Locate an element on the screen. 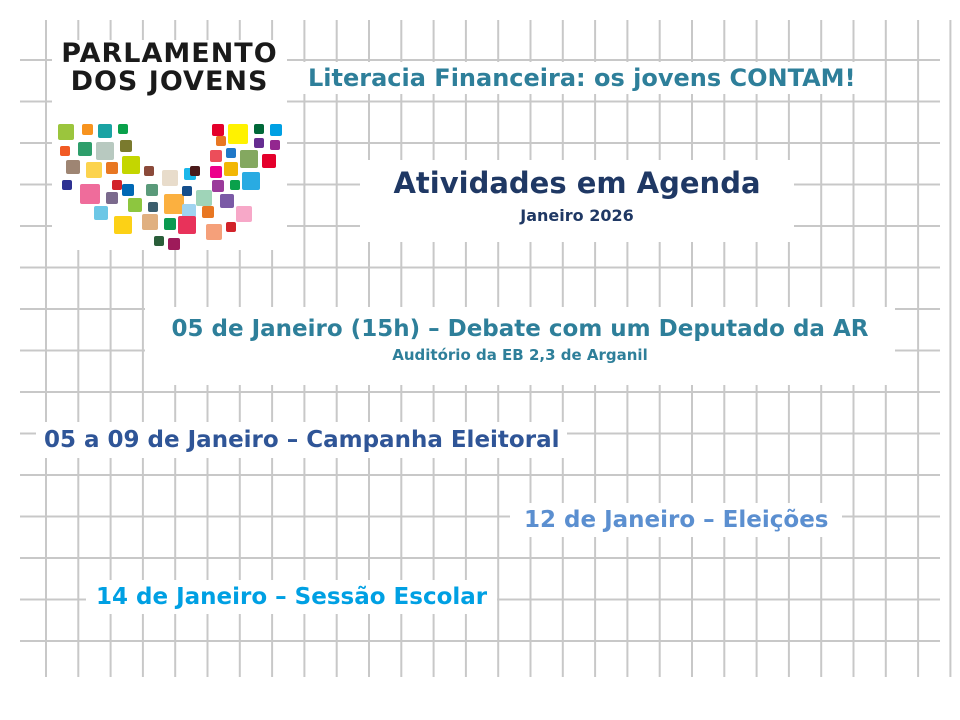 The image size is (960, 720). page-title: Atividades em Agenda is located at coordinates (577, 183).